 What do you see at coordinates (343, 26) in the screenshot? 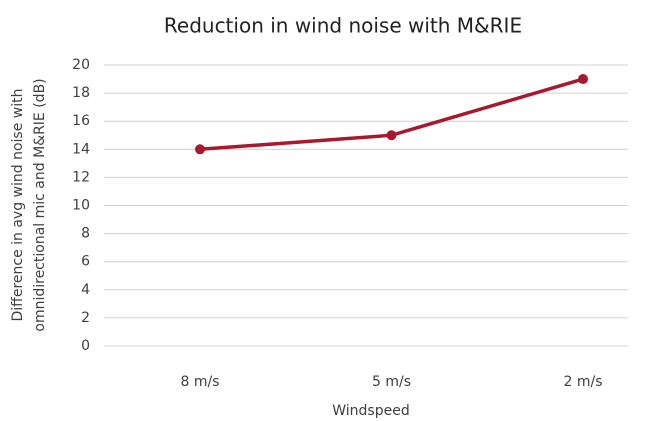
I see `chart-title: Reduction in wind noise with M&RIE` at bounding box center [343, 26].